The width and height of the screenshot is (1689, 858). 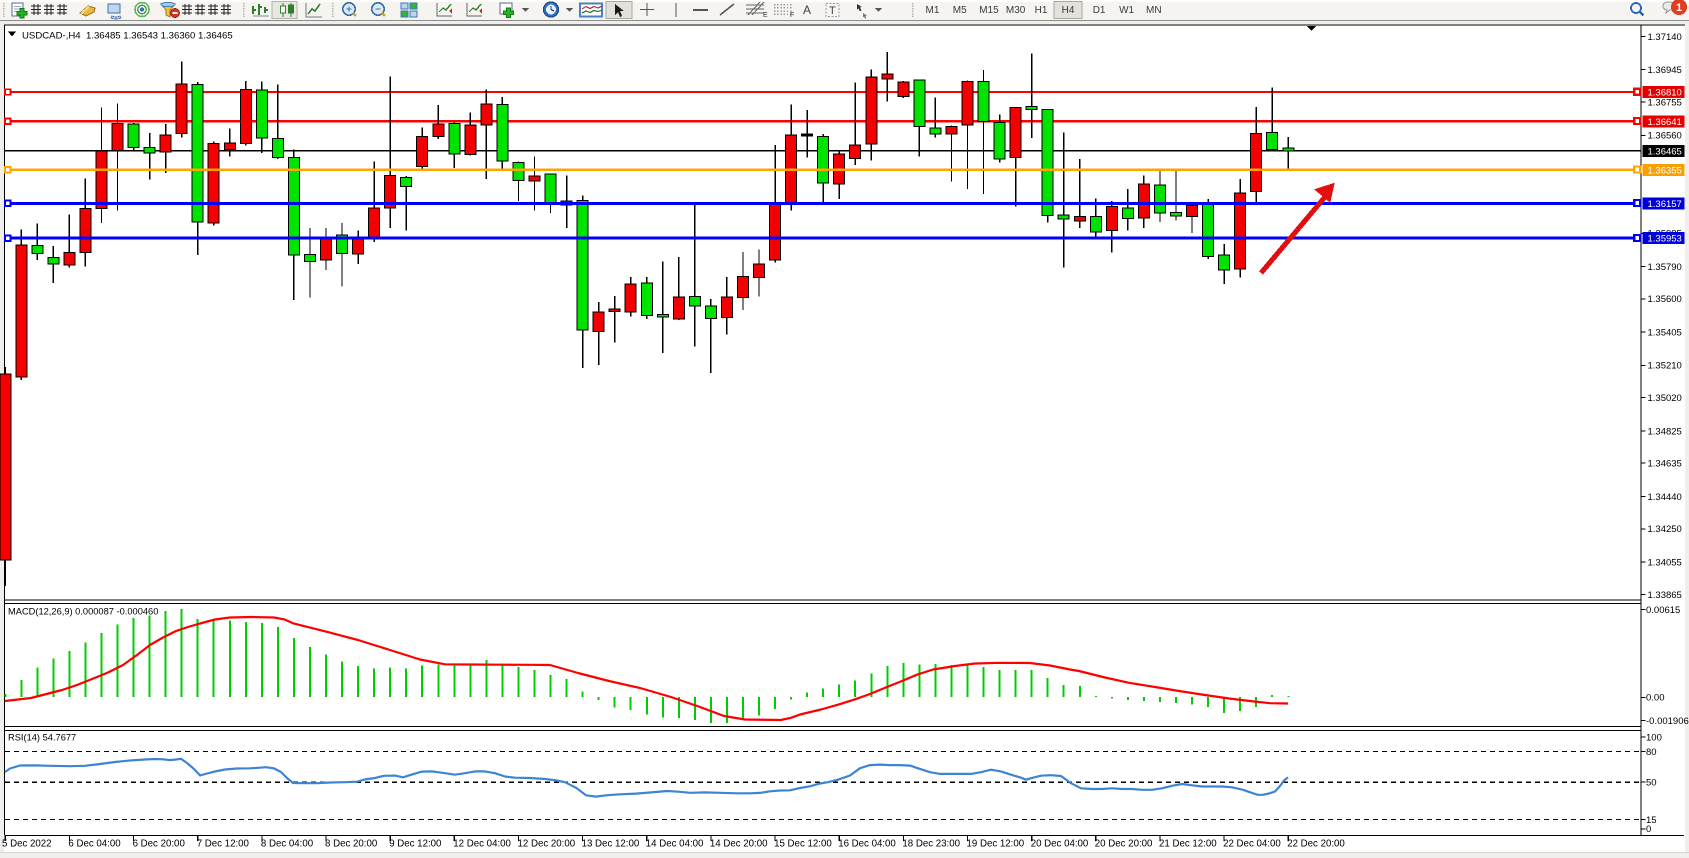 What do you see at coordinates (1665, 299) in the screenshot?
I see `svg-text: 1.35600` at bounding box center [1665, 299].